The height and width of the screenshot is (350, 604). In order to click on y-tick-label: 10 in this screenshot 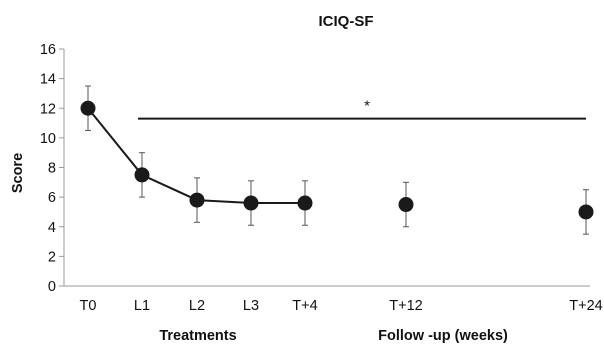, I will do `click(48, 139)`.